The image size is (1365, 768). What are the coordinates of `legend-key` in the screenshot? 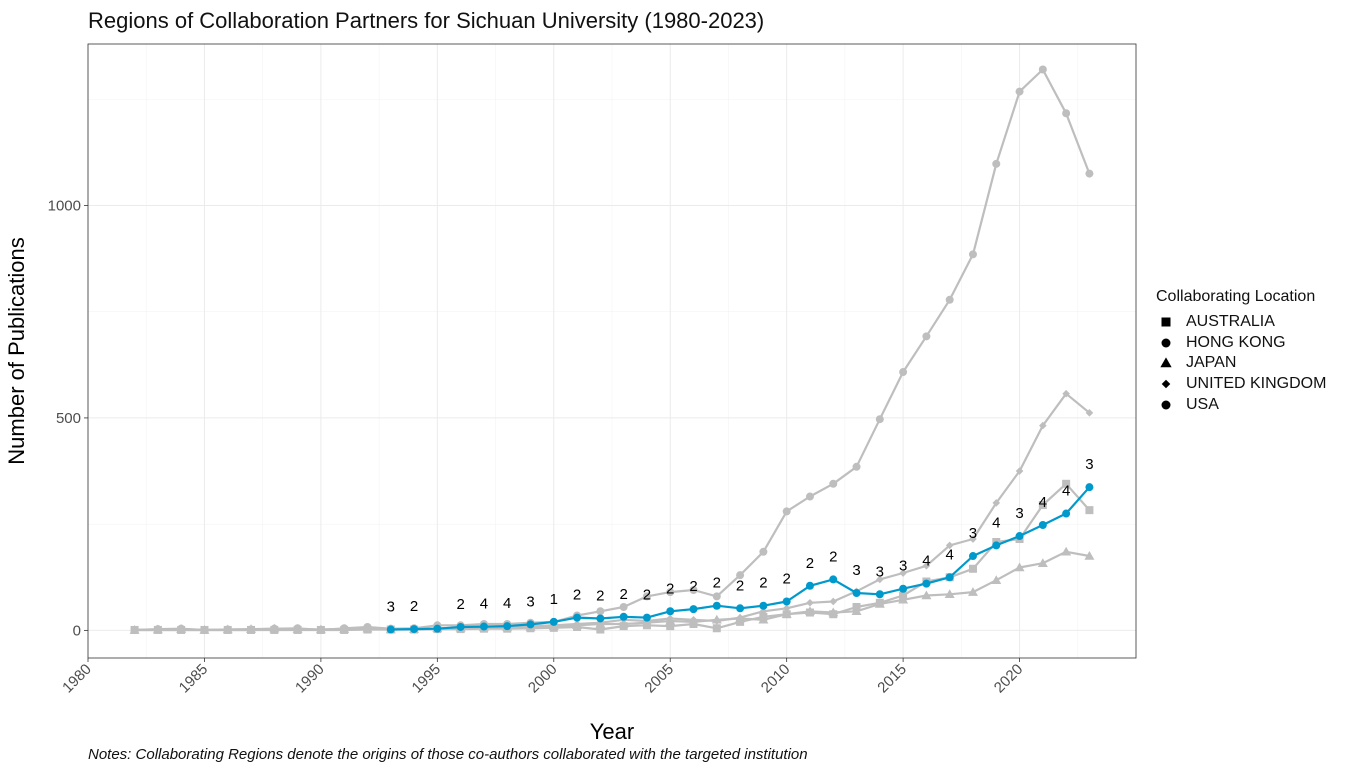 It's located at (1166, 384).